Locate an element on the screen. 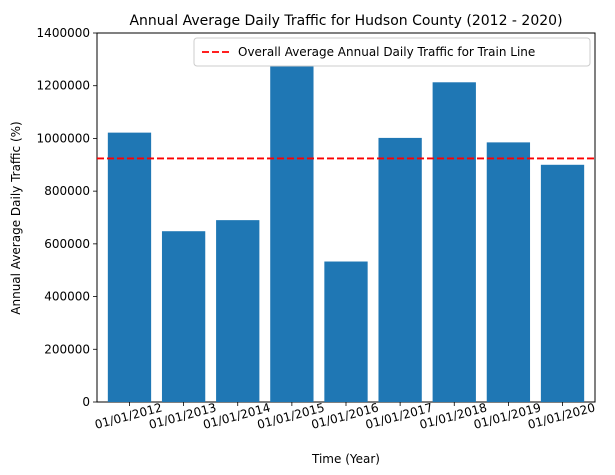 The image size is (615, 475). y-tick-label: 1400000 is located at coordinates (63, 33).